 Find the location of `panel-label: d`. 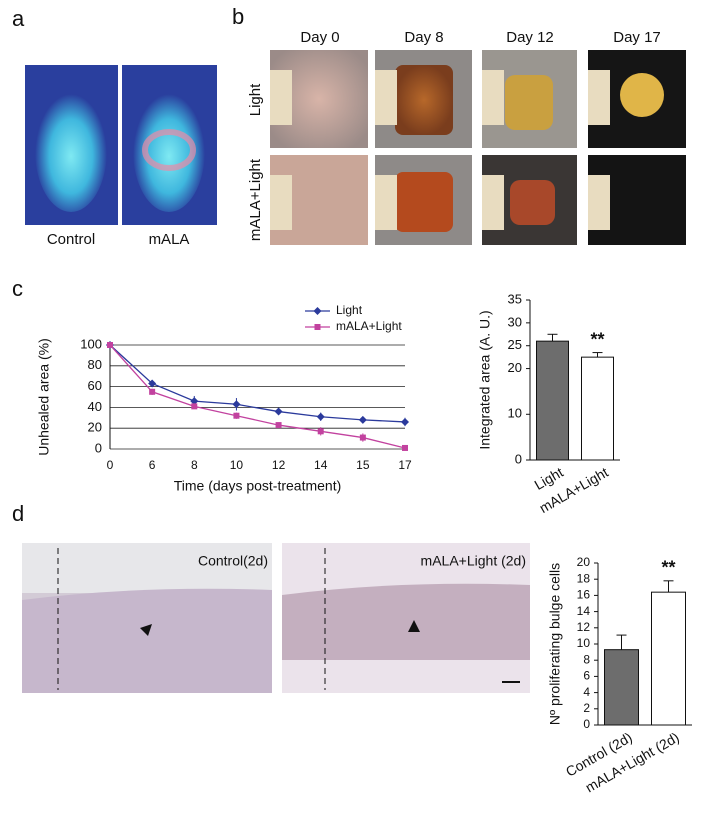

panel-label: d is located at coordinates (18, 513).